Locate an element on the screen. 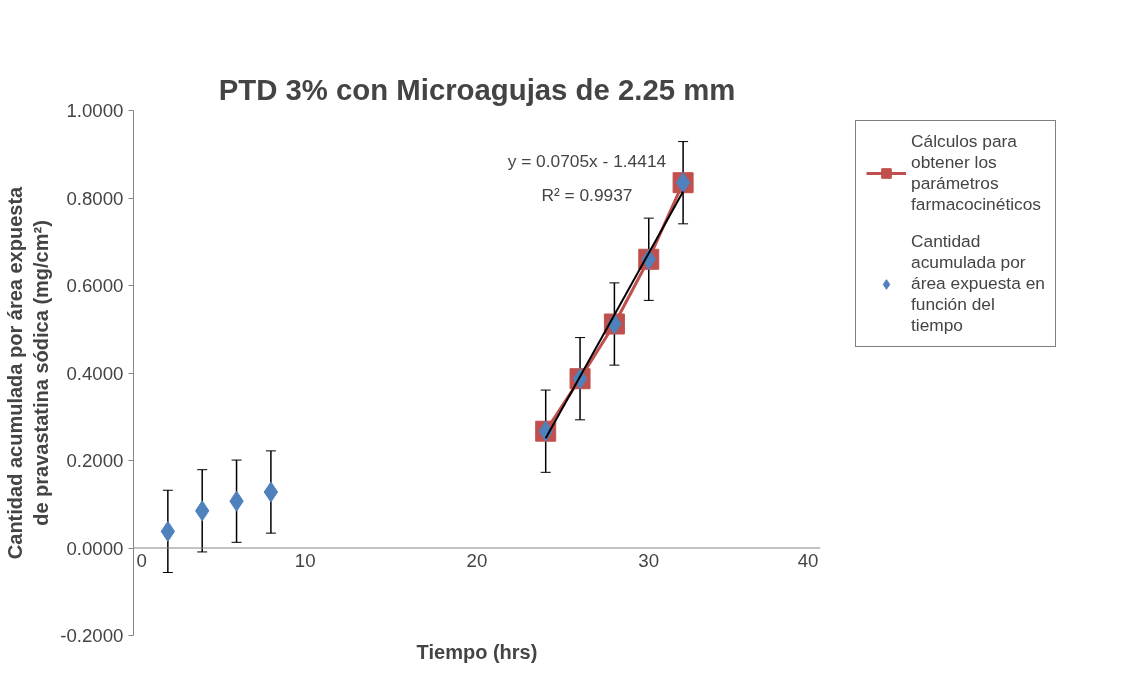 The height and width of the screenshot is (680, 1143). y-tick-label: 0.2000 is located at coordinates (95, 460).